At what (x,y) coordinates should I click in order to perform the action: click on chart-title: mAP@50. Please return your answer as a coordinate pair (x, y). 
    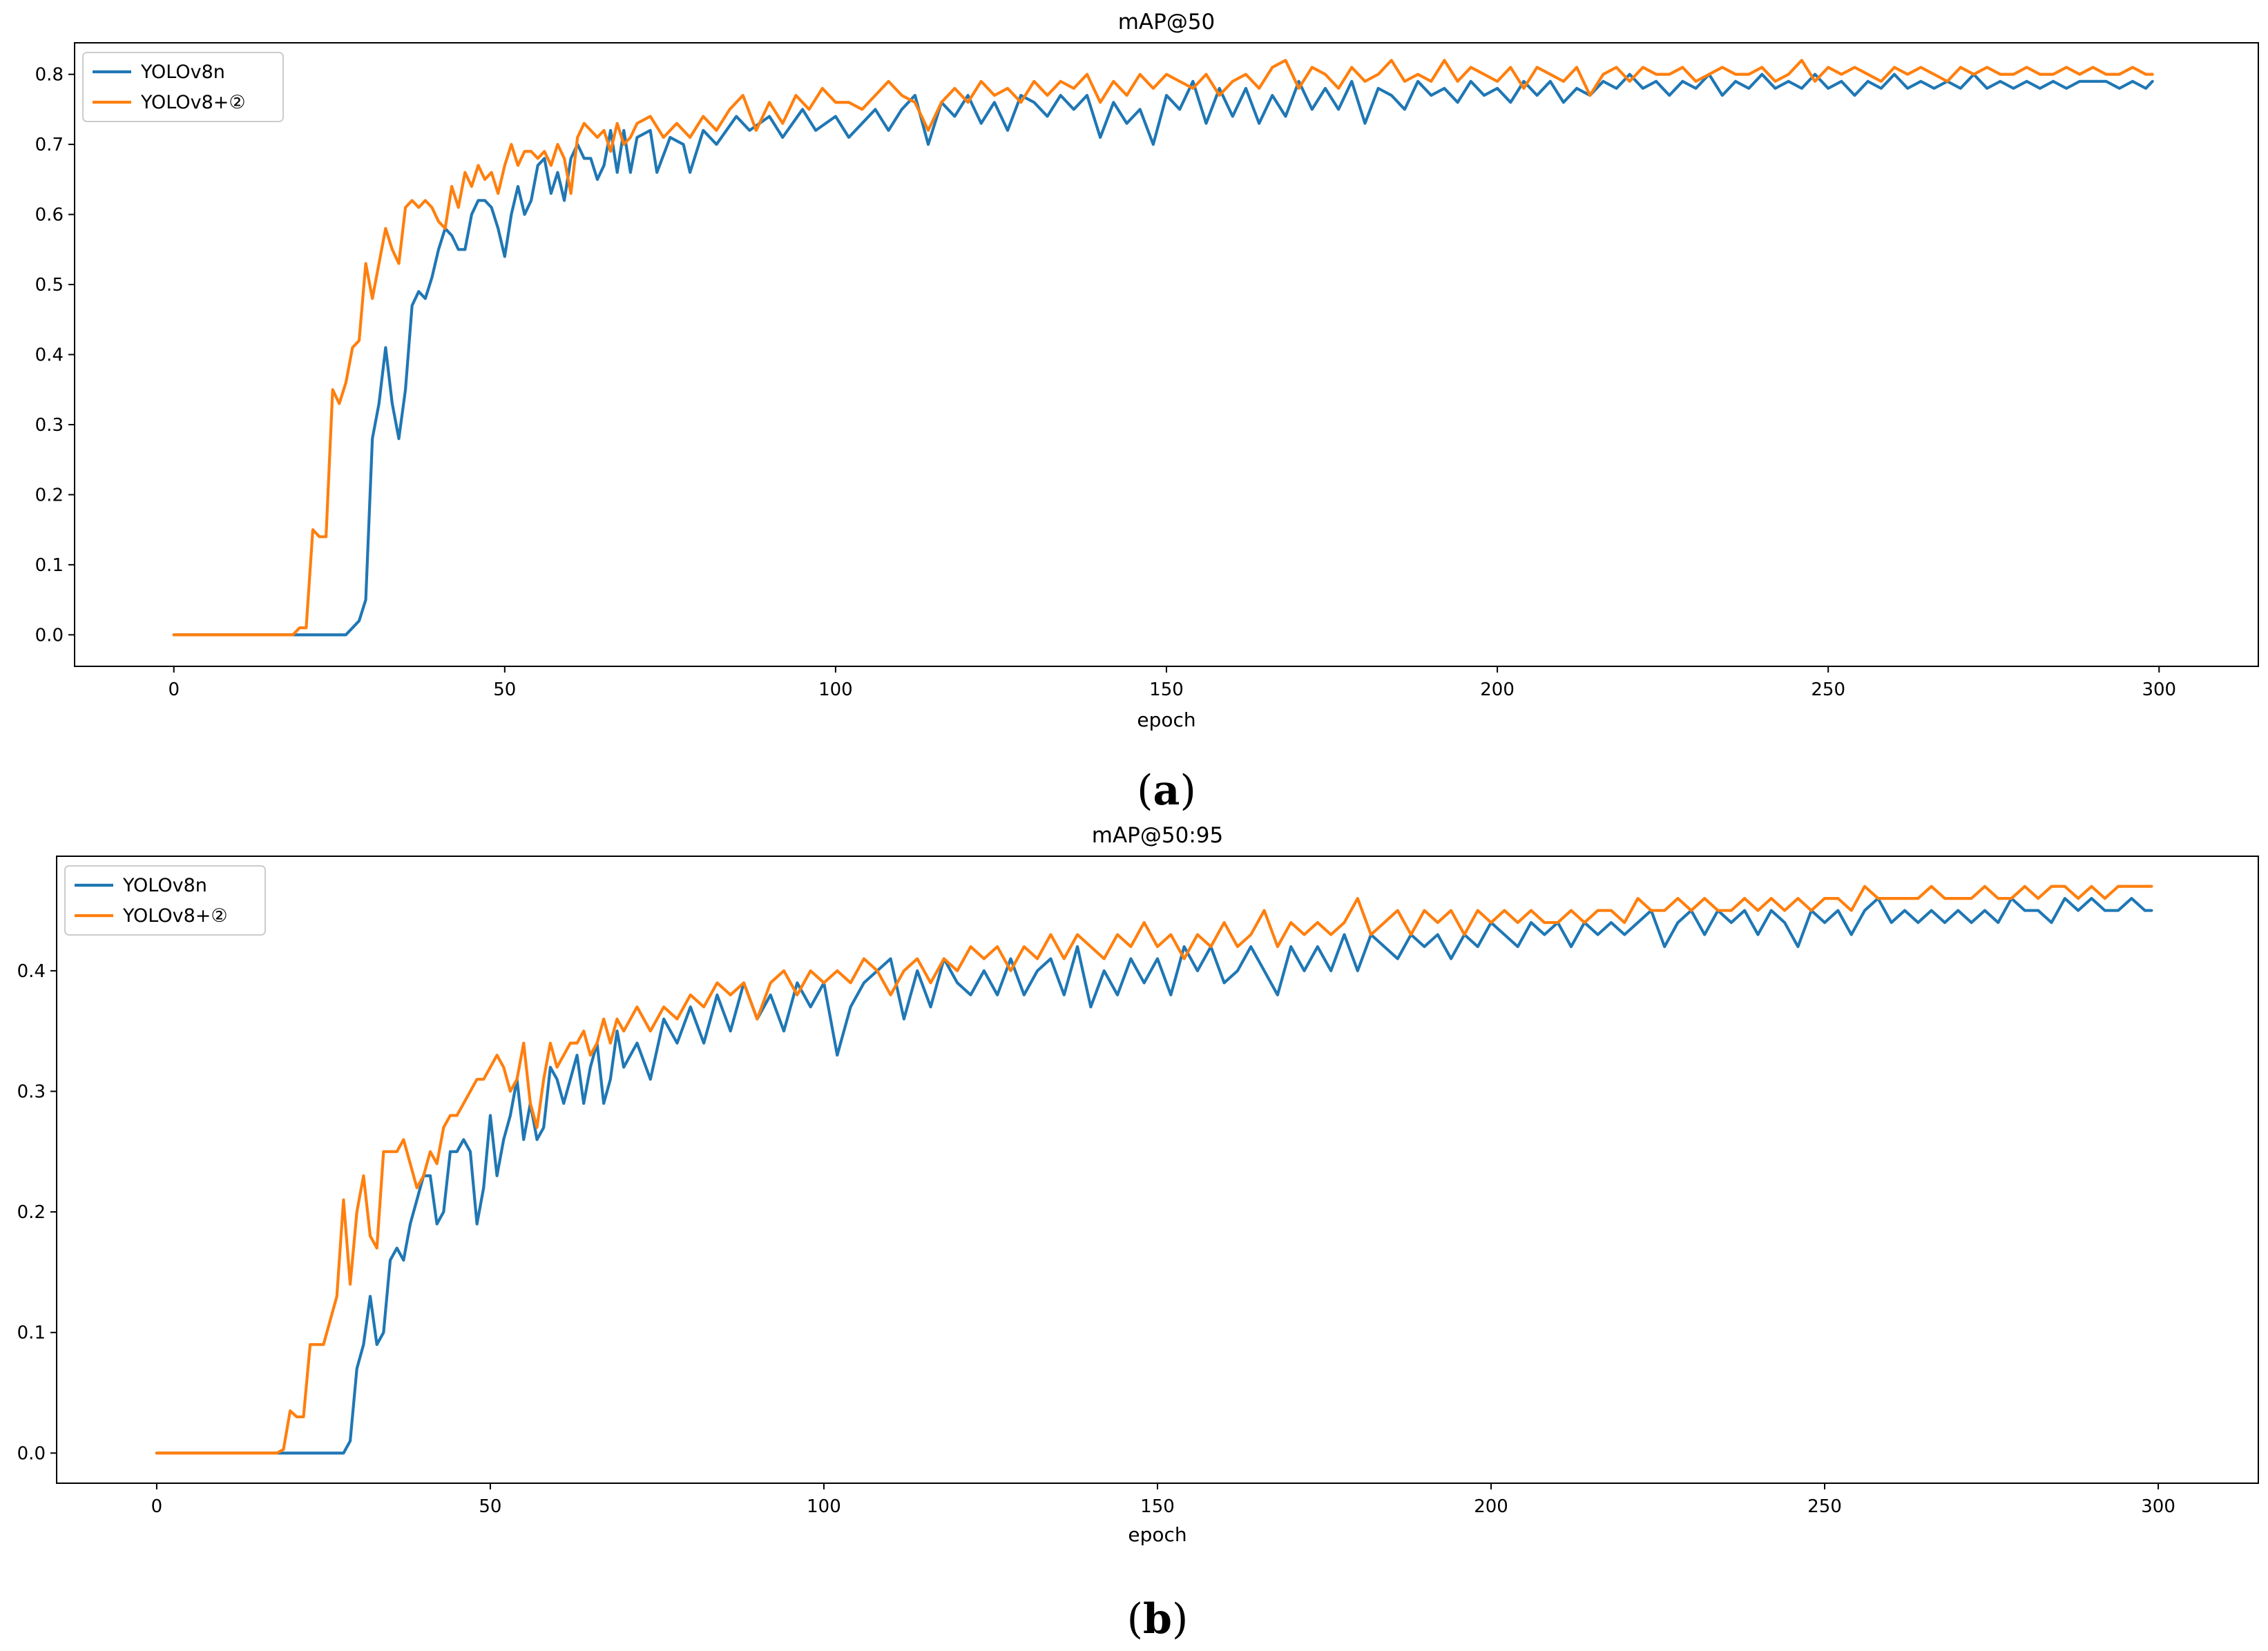
    Looking at the image, I should click on (1166, 22).